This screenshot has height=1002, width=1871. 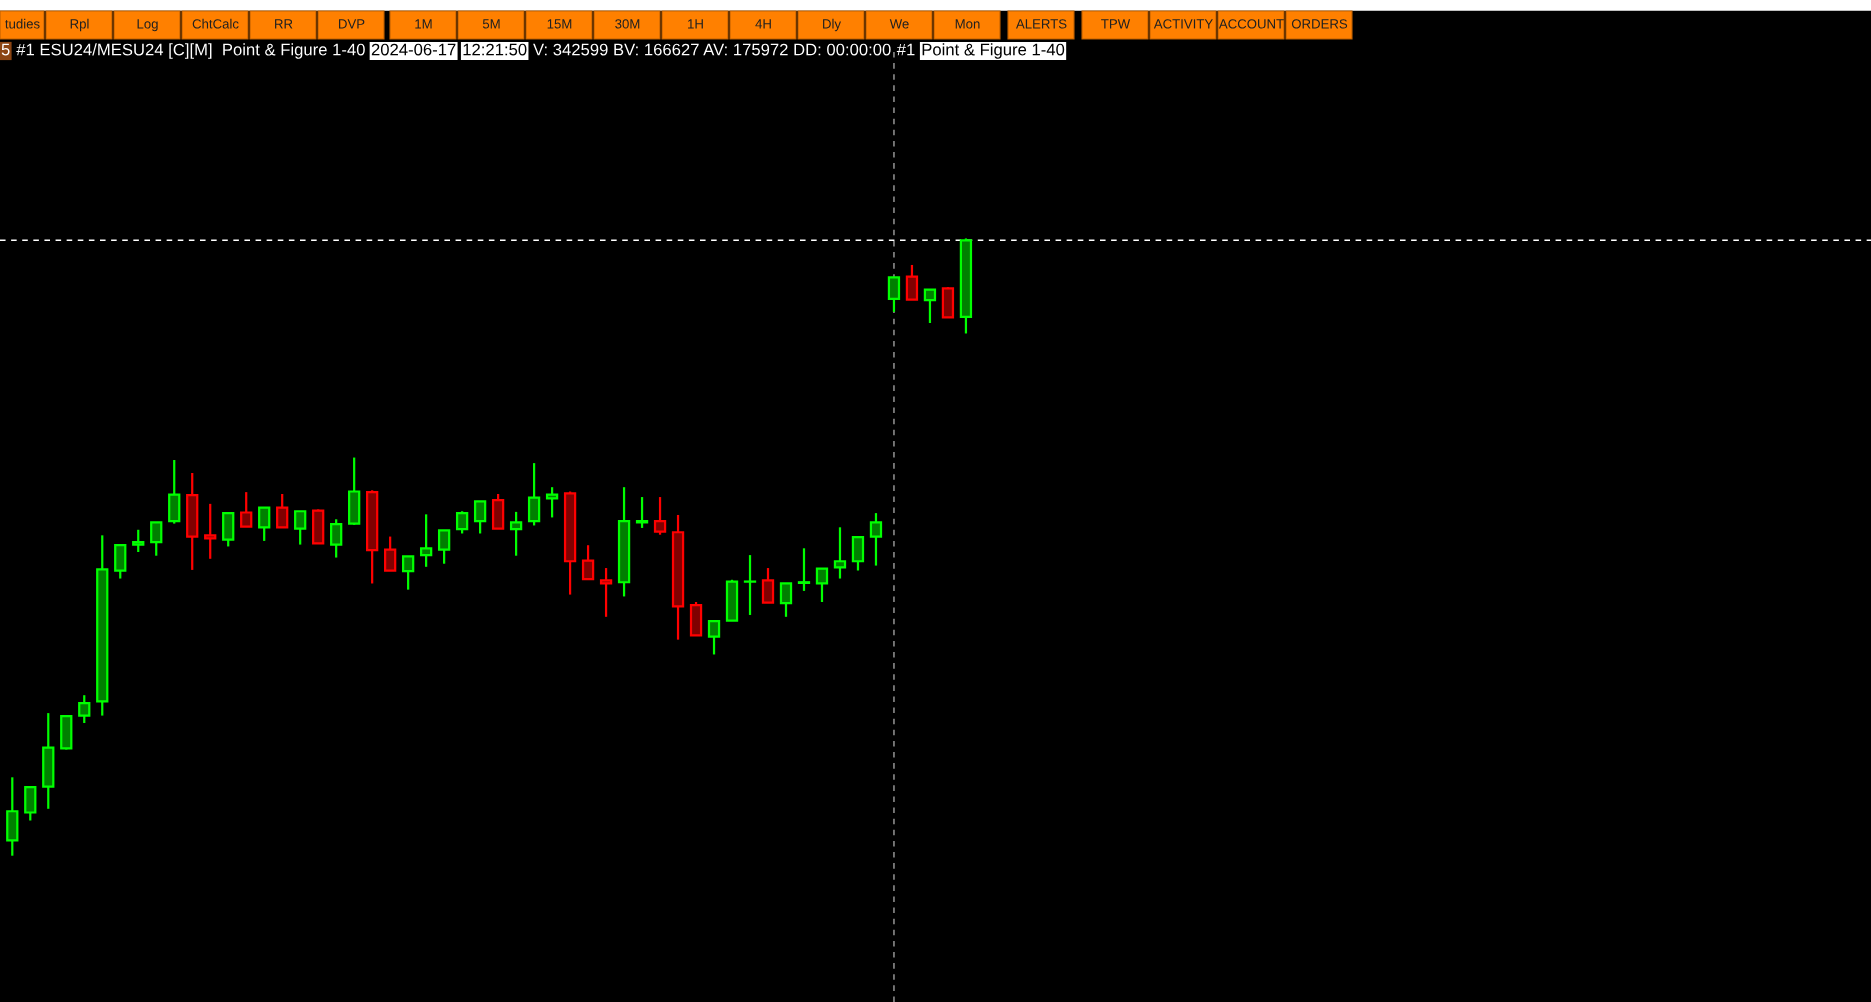 I want to click on text: TPW, so click(x=1116, y=24).